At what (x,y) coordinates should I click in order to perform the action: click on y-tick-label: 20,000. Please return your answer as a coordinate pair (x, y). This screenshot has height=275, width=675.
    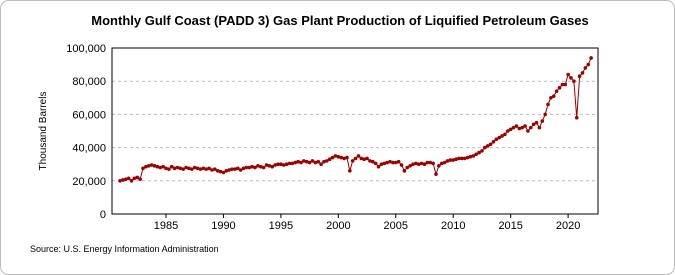
    Looking at the image, I should click on (89, 182).